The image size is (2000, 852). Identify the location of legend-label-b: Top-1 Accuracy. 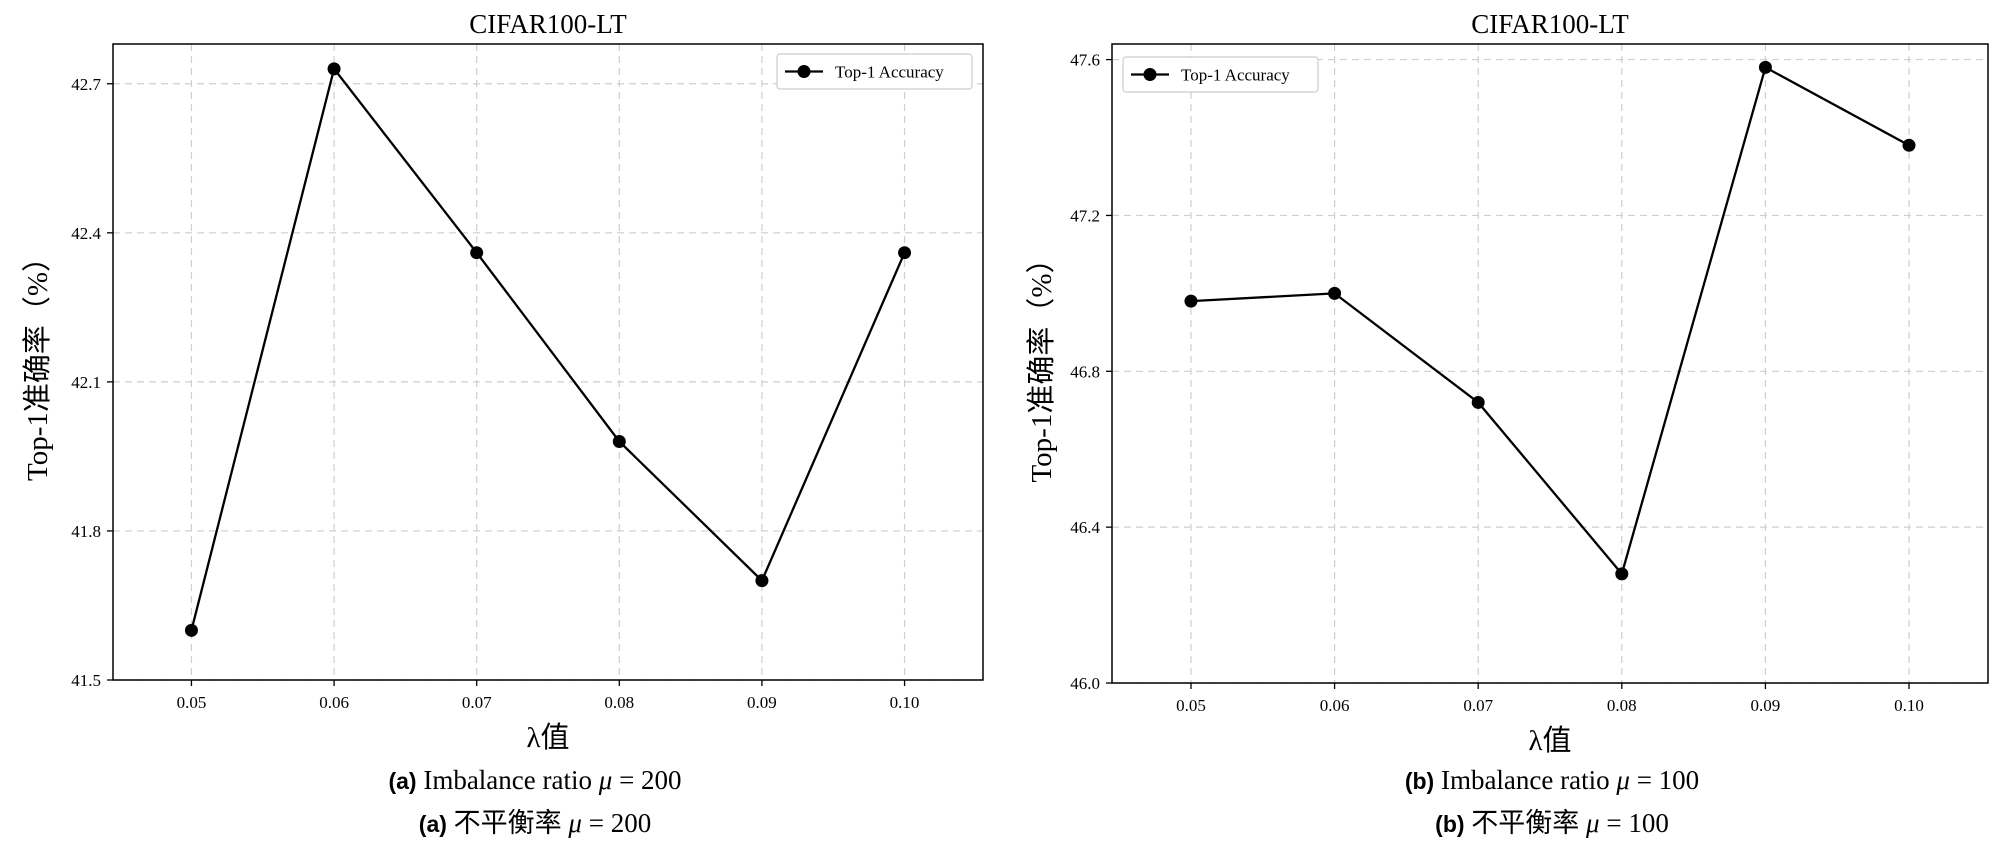
(1235, 75).